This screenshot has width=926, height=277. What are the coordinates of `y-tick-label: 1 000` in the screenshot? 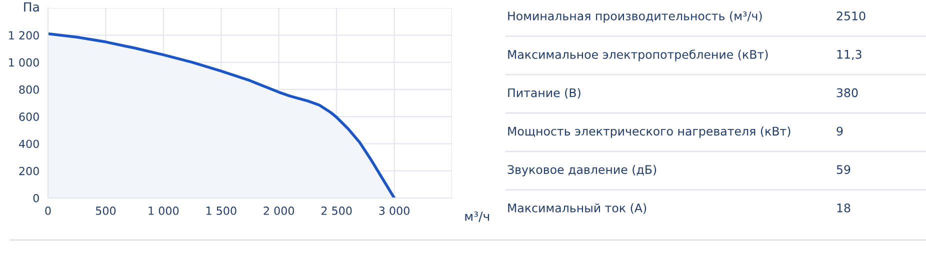 It's located at (24, 62).